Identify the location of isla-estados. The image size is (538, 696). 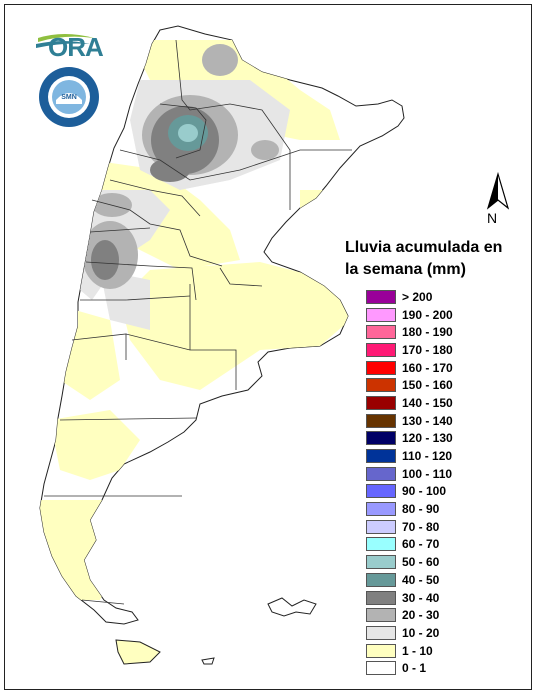
(208, 661).